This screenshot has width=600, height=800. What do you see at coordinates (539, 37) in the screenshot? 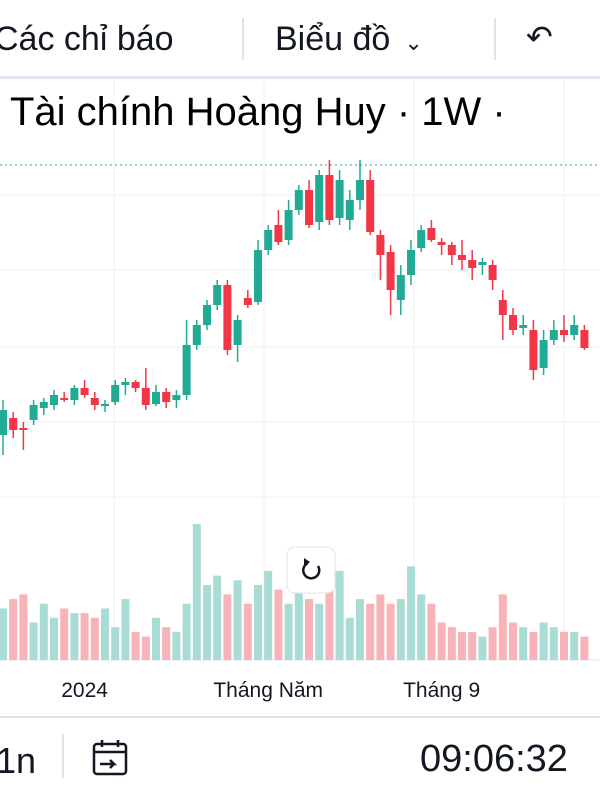
I see `undo-button: ↶` at bounding box center [539, 37].